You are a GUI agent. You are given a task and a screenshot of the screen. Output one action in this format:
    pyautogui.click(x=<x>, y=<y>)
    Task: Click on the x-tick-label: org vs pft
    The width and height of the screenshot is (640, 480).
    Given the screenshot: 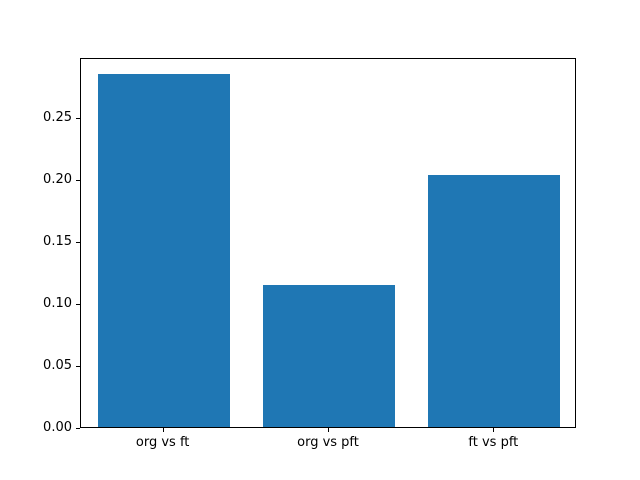 What is the action you would take?
    pyautogui.click(x=328, y=442)
    